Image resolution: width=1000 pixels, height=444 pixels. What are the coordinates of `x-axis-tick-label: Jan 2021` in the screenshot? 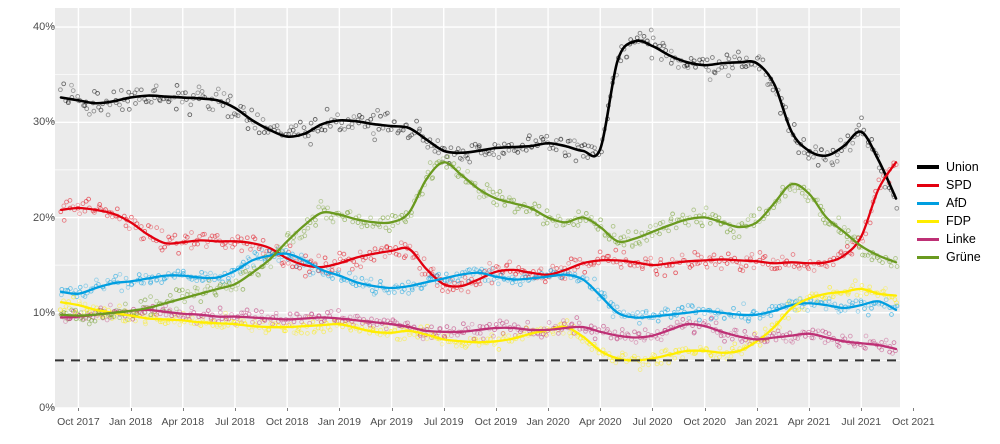 It's located at (757, 422).